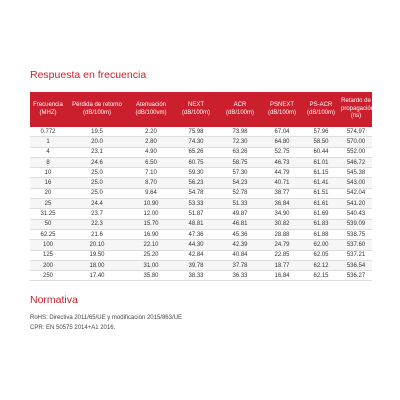  I want to click on table-cell: 44.30, so click(196, 245).